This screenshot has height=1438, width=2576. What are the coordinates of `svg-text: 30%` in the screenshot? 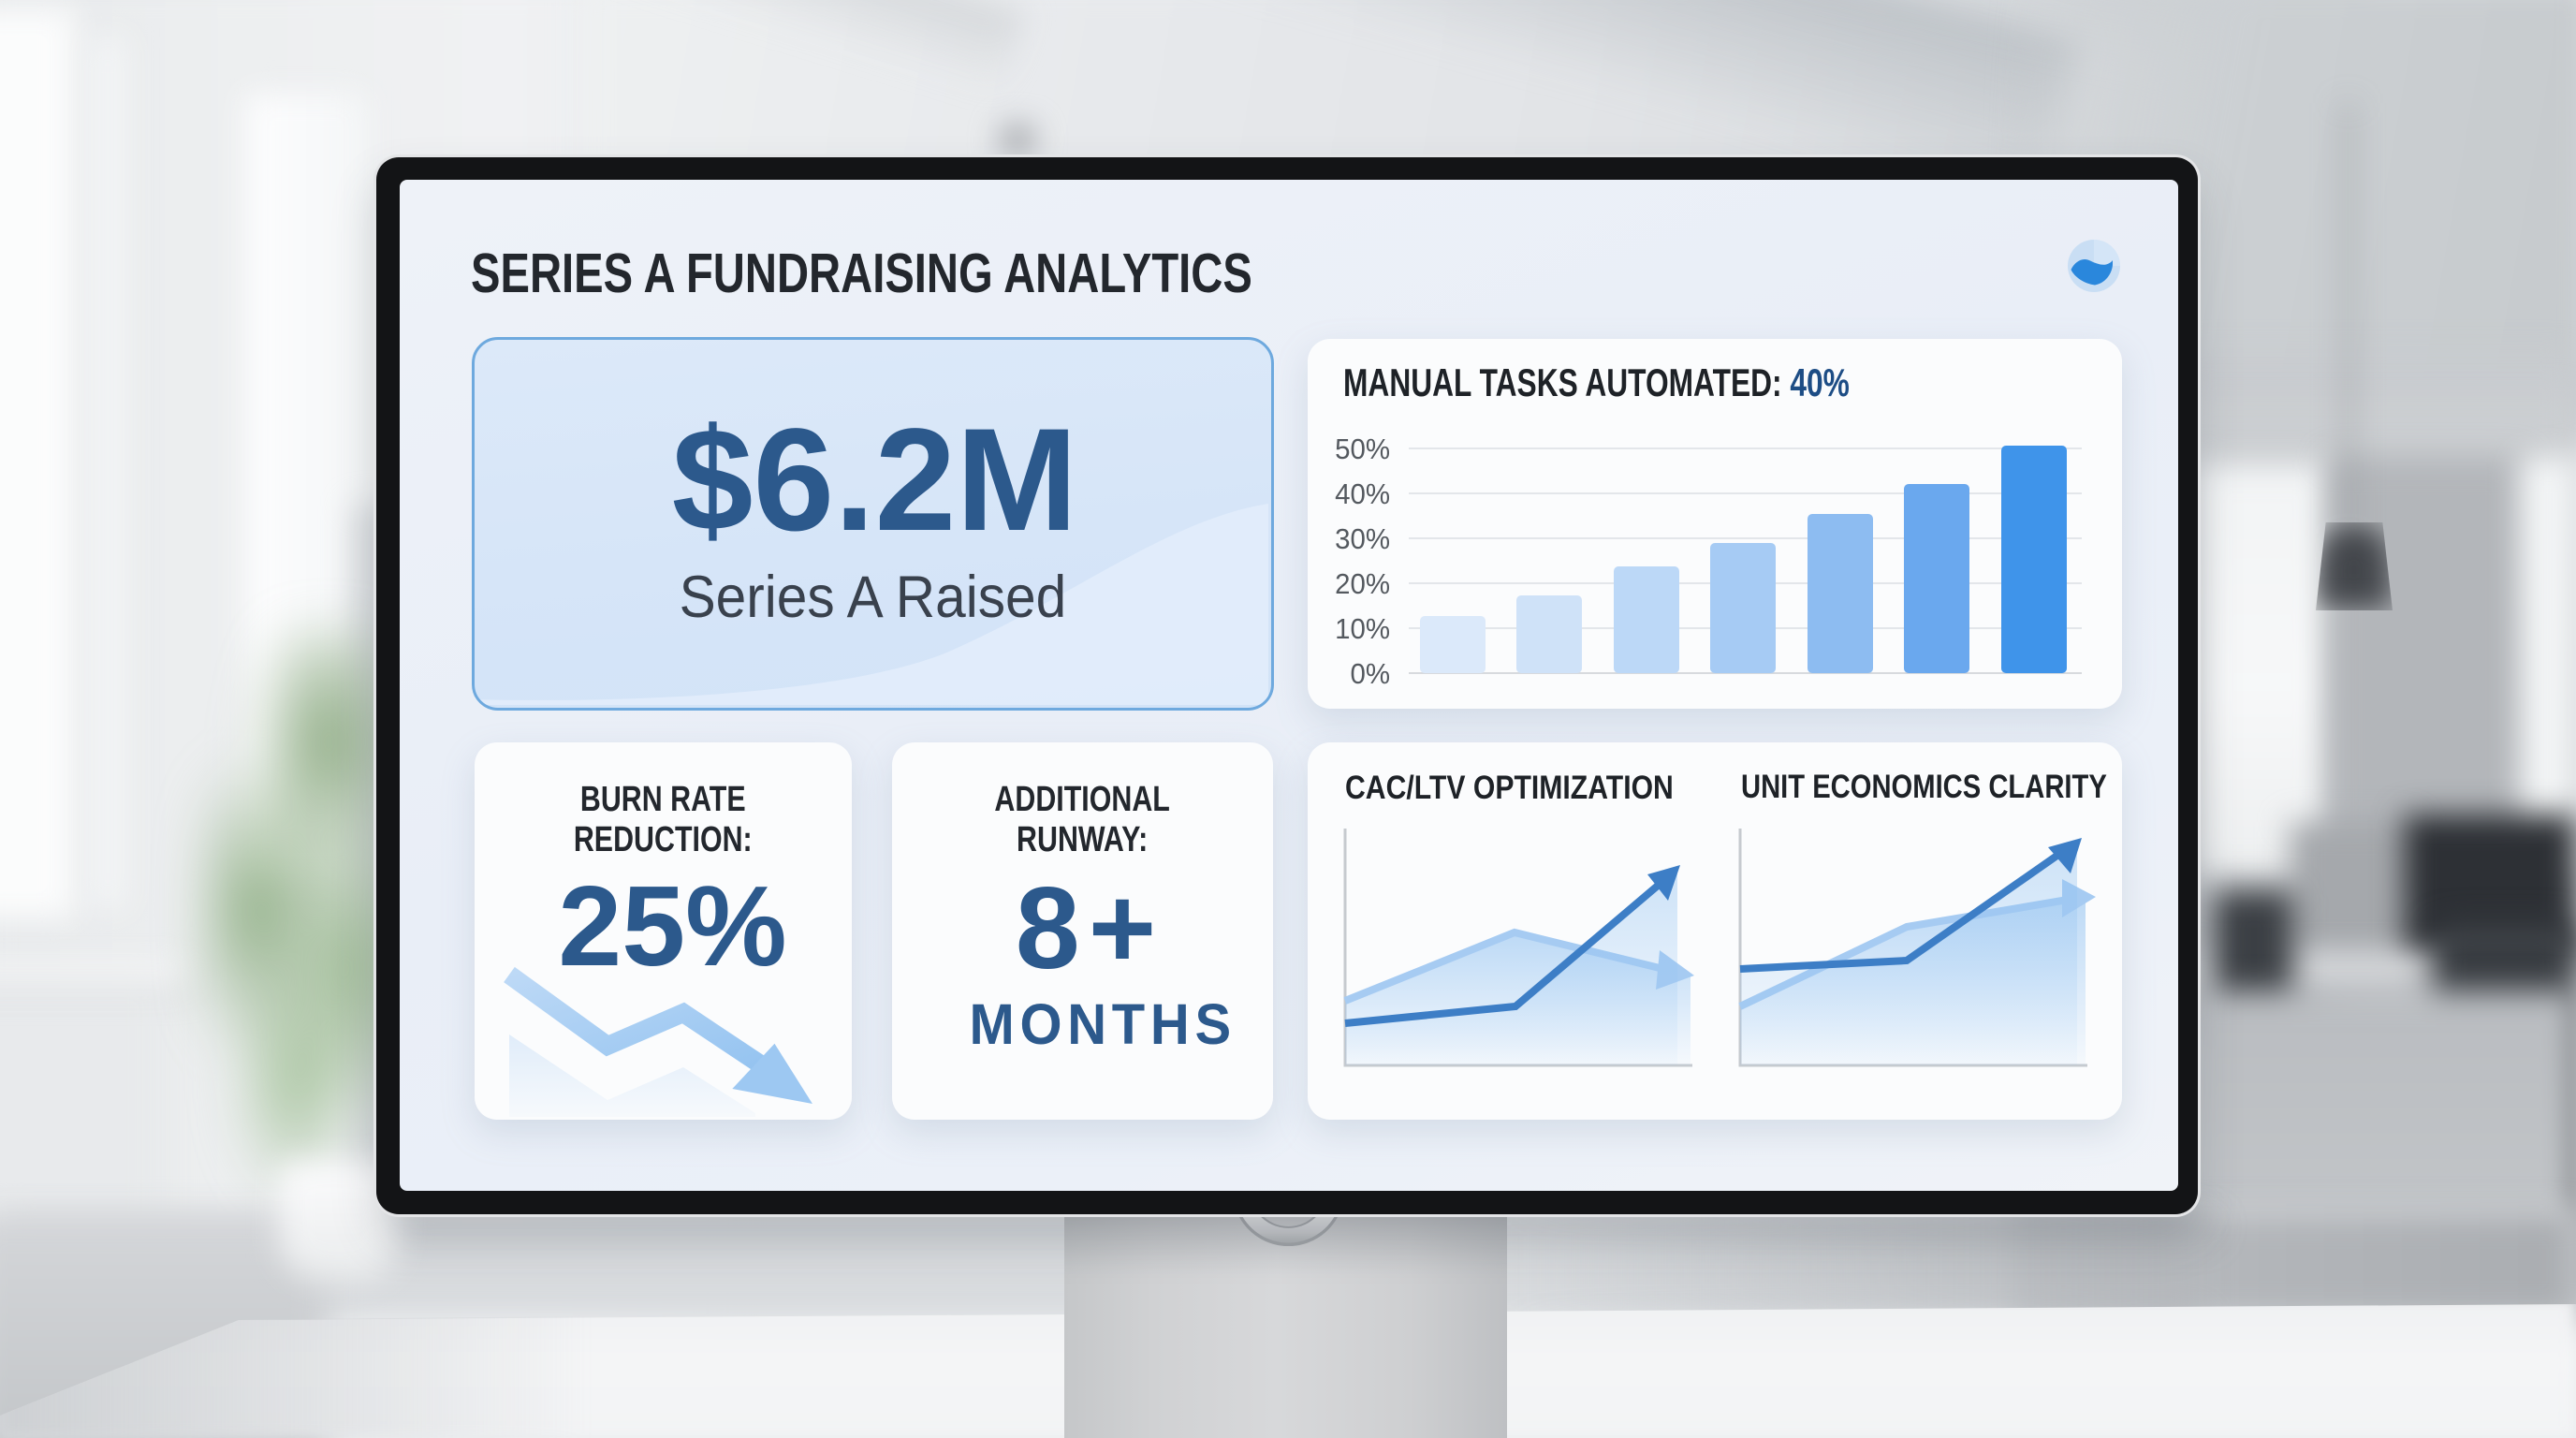 It's located at (1362, 539).